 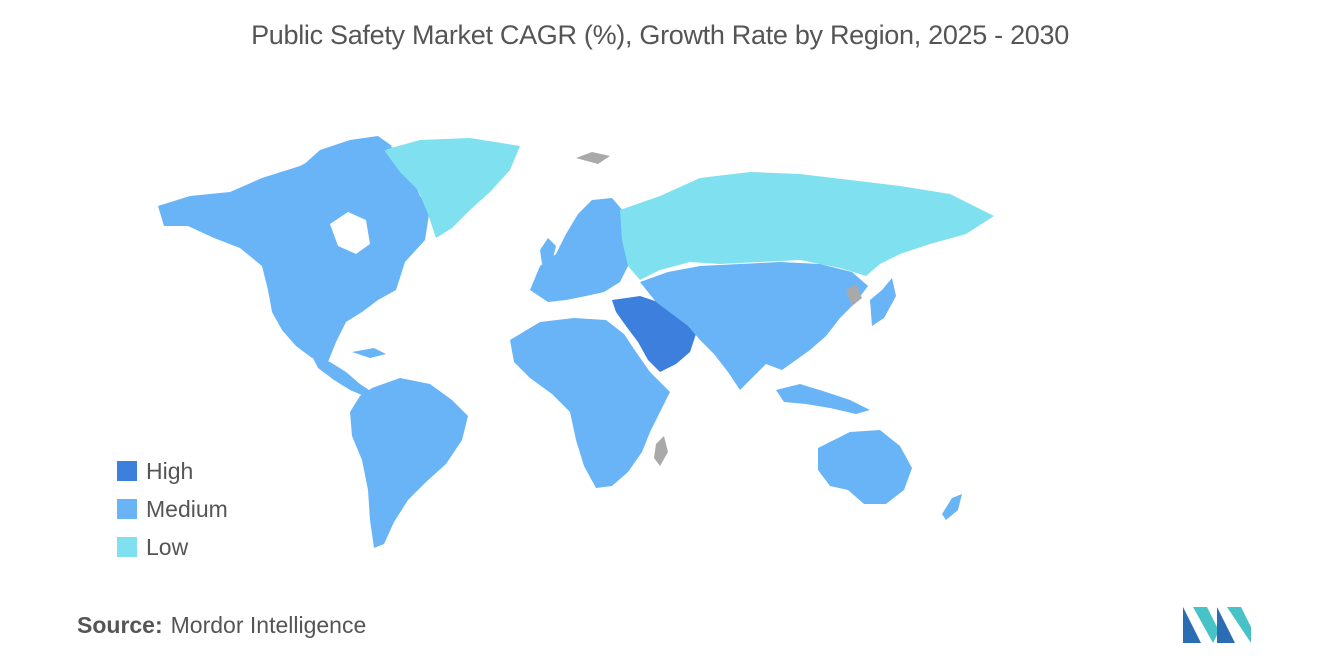 I want to click on region-asia, so click(x=754, y=326).